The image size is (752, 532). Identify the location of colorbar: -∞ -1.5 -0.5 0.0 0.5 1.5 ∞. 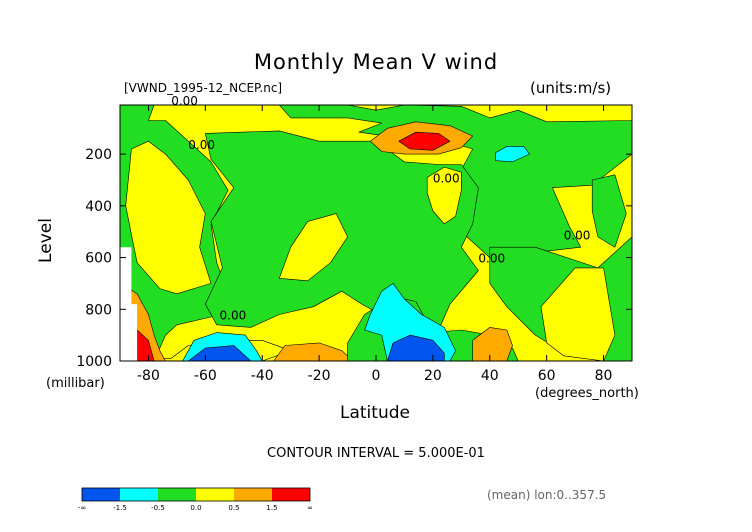
(195, 499).